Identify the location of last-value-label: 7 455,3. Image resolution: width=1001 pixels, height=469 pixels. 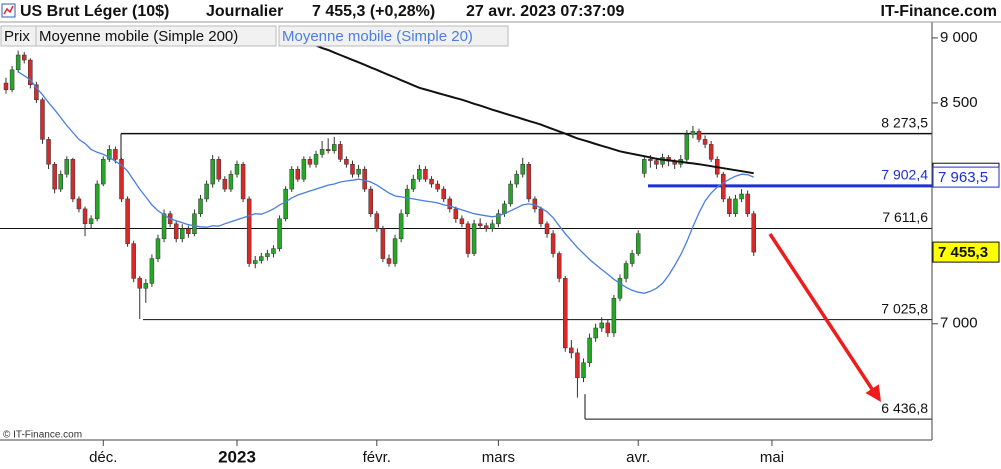
(963, 252).